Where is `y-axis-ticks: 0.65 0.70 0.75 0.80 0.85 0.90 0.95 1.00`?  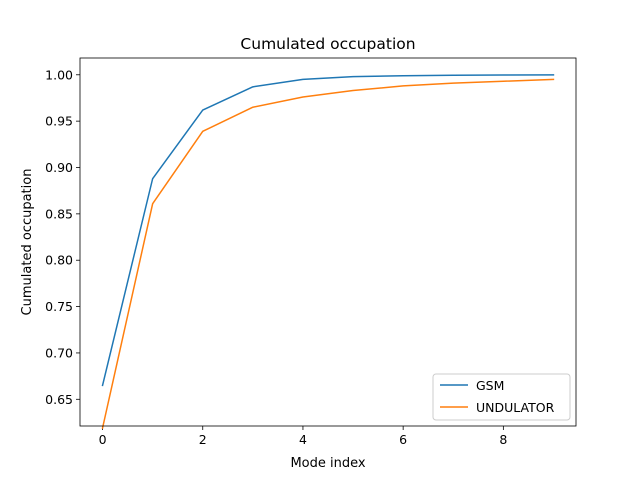
y-axis-ticks: 0.65 0.70 0.75 0.80 0.85 0.90 0.95 1.00 is located at coordinates (62, 237).